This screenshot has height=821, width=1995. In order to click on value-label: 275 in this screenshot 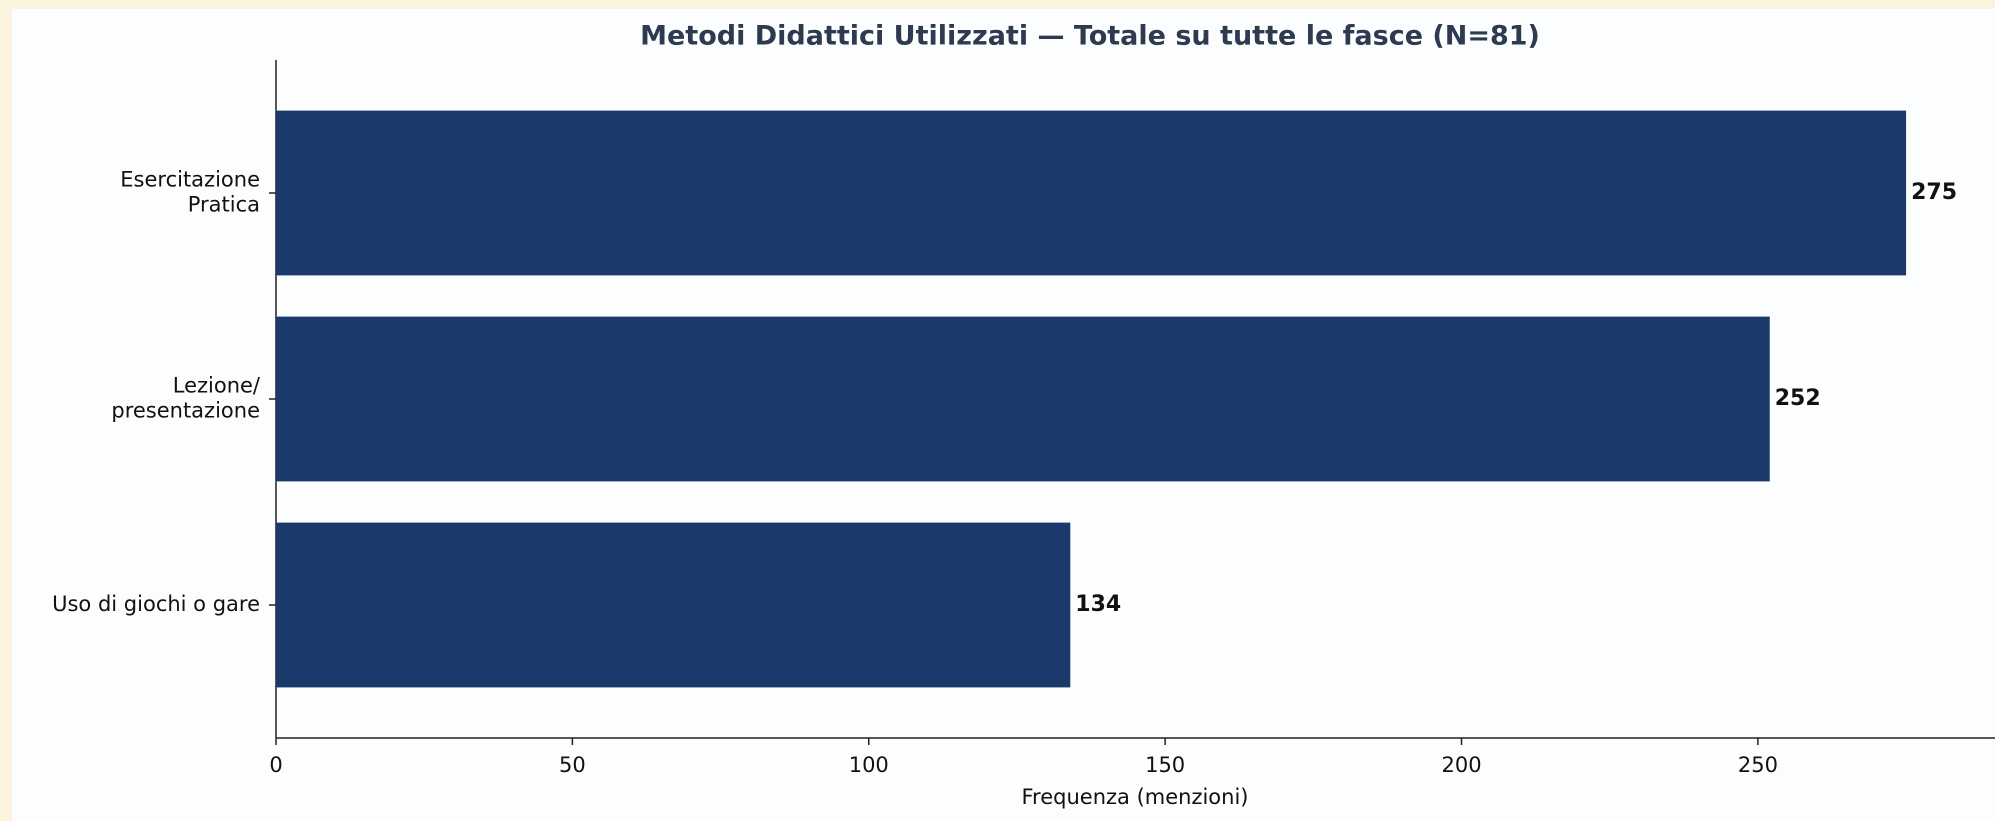, I will do `click(1934, 192)`.